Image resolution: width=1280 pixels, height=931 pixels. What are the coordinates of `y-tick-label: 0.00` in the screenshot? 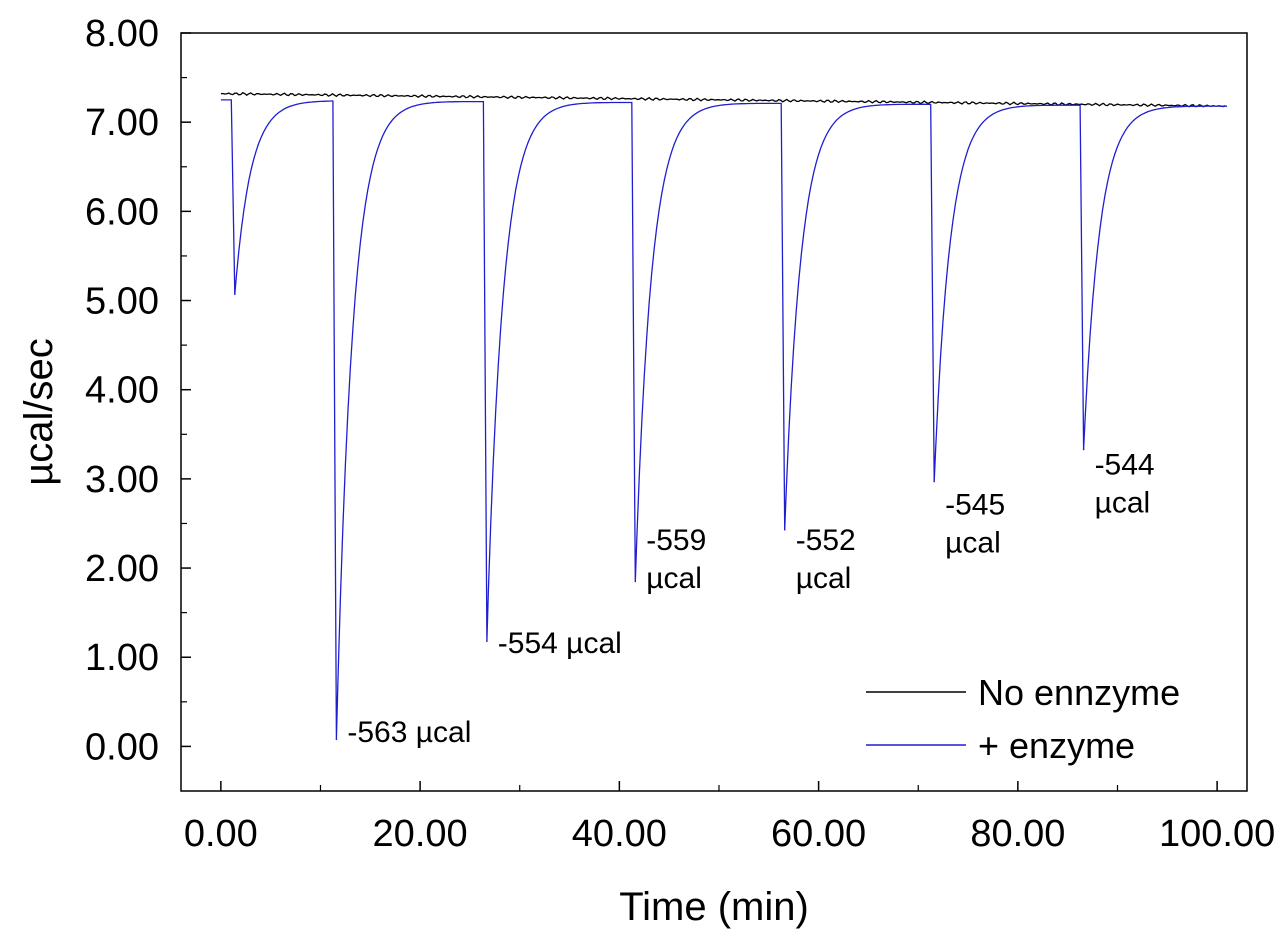 It's located at (122, 747).